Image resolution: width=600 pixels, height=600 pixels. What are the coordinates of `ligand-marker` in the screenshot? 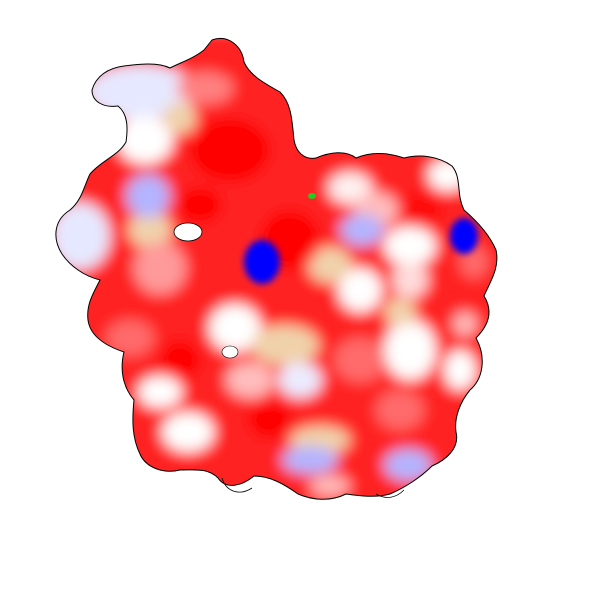 It's located at (312, 196).